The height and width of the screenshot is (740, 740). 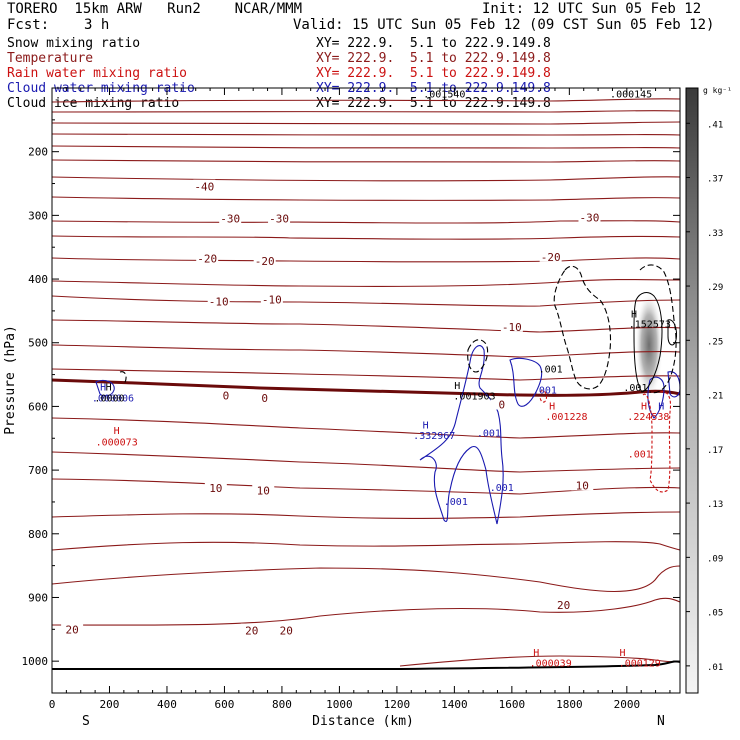 I want to click on x-tick-label: 2000, so click(x=627, y=704).